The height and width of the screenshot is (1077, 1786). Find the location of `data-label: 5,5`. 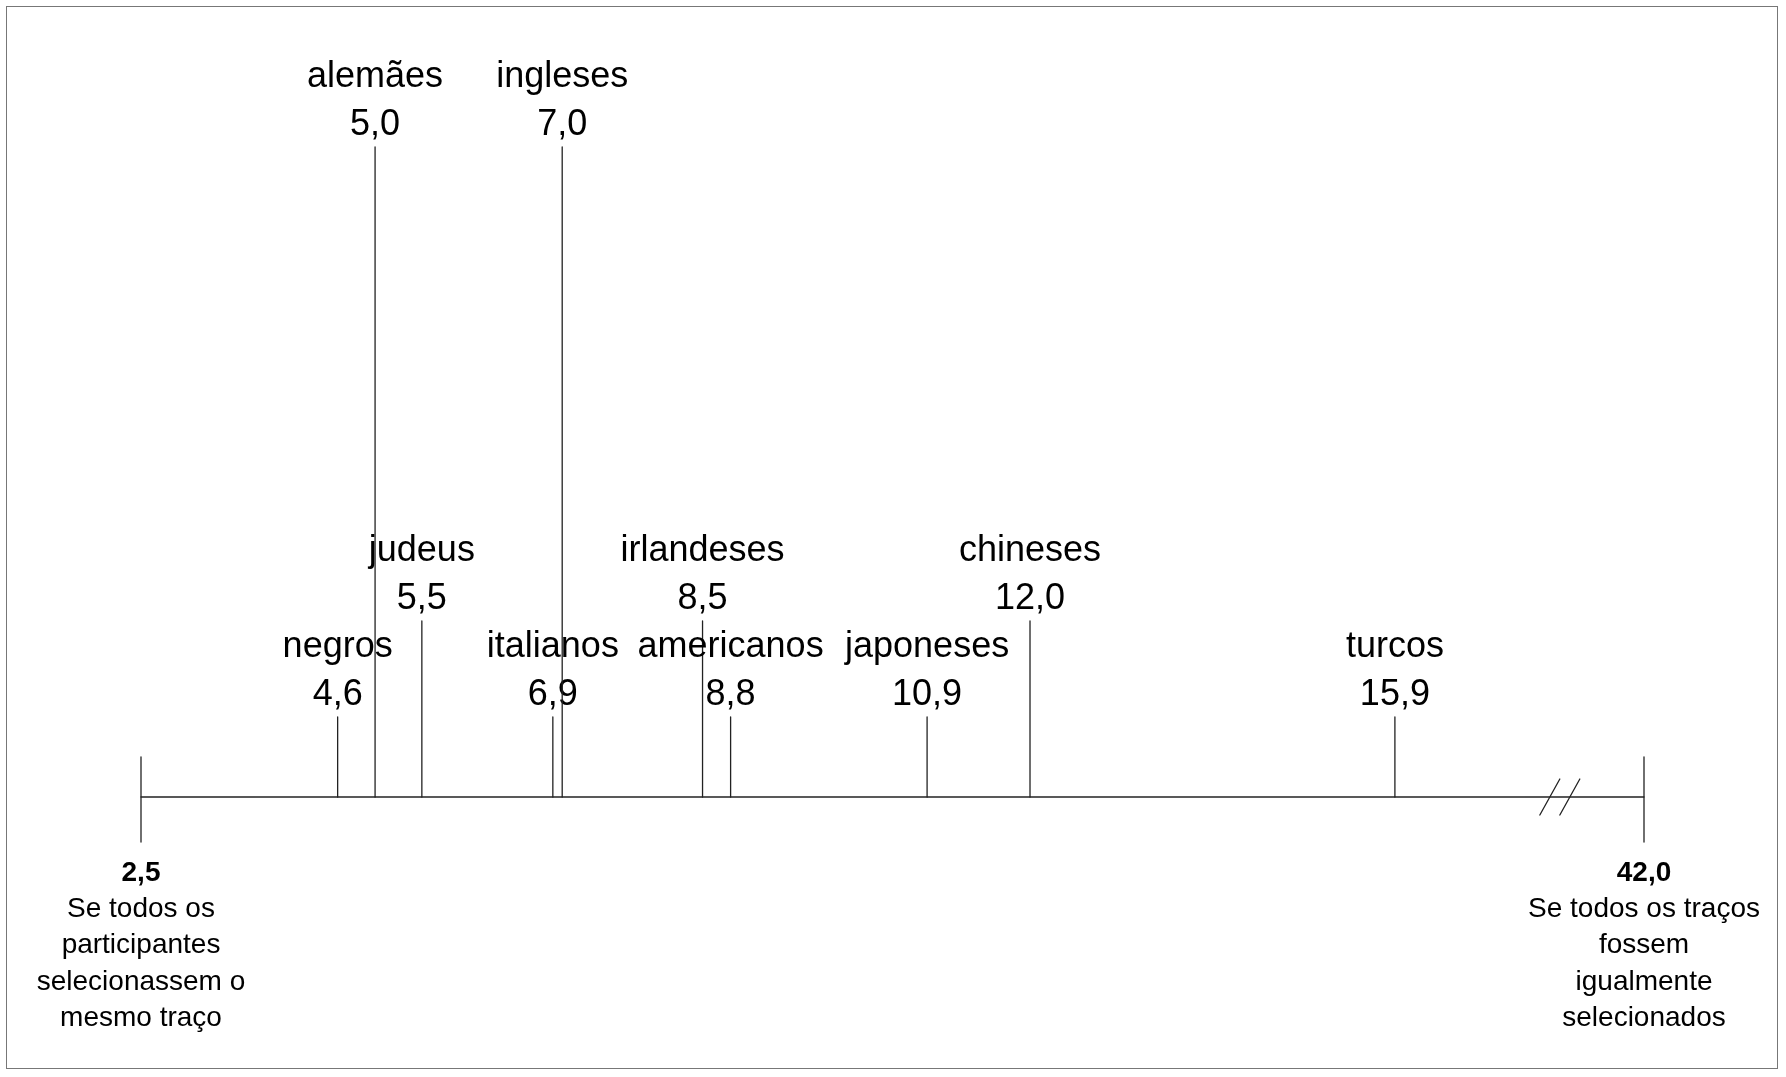

data-label: 5,5 is located at coordinates (421, 596).